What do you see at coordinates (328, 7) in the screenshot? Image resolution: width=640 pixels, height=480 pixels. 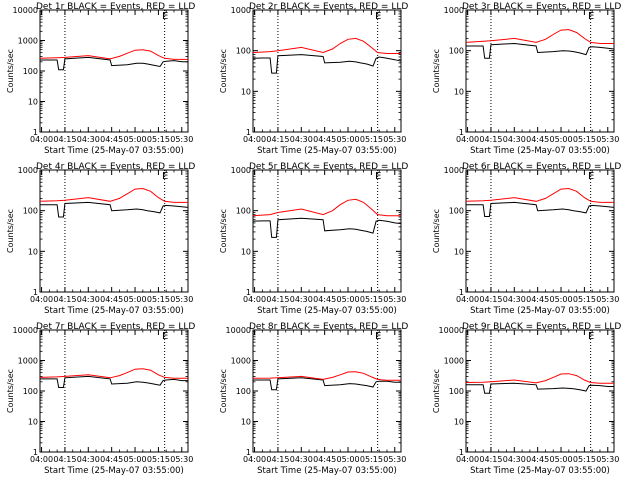 I see `chart-title: Det 2r BLACK = Events, RED = LLD` at bounding box center [328, 7].